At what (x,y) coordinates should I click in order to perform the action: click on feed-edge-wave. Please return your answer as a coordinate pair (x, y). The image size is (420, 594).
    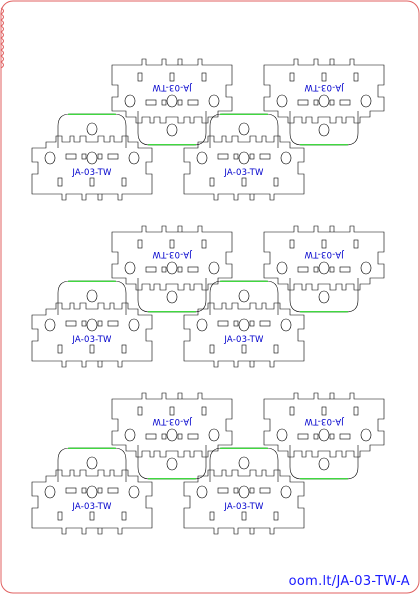
    Looking at the image, I should click on (2, 38).